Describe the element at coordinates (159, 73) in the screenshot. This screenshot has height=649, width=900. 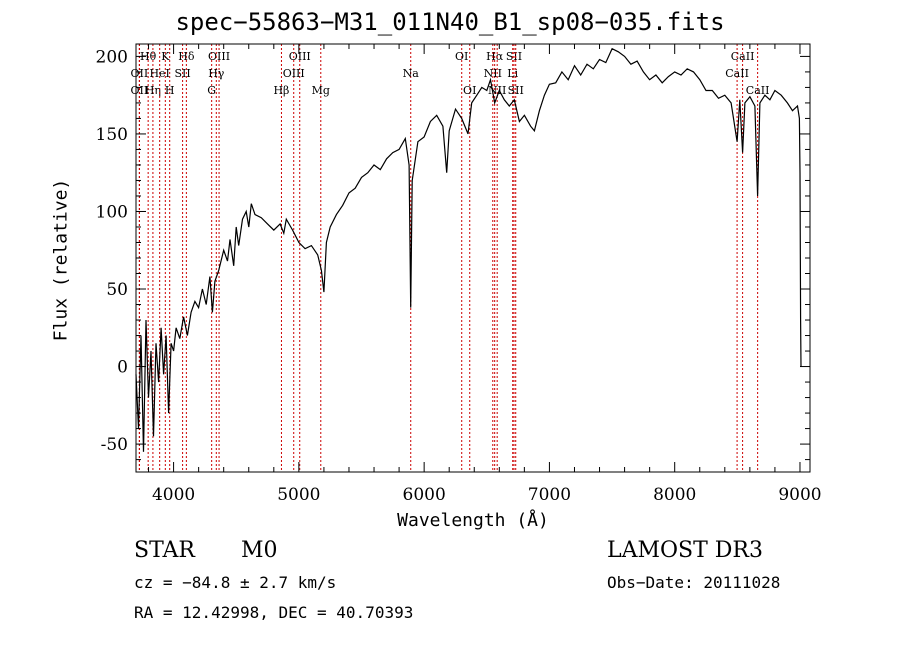
I see `line-marker-label: HeI` at that location.